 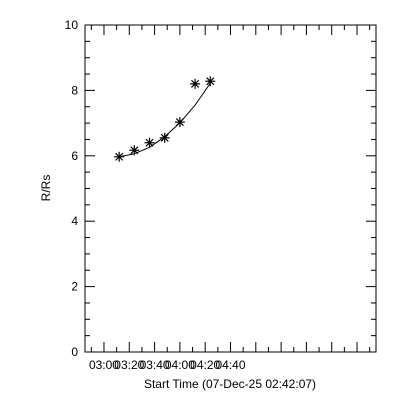 I want to click on x-tick-label: 04:00, so click(x=180, y=365).